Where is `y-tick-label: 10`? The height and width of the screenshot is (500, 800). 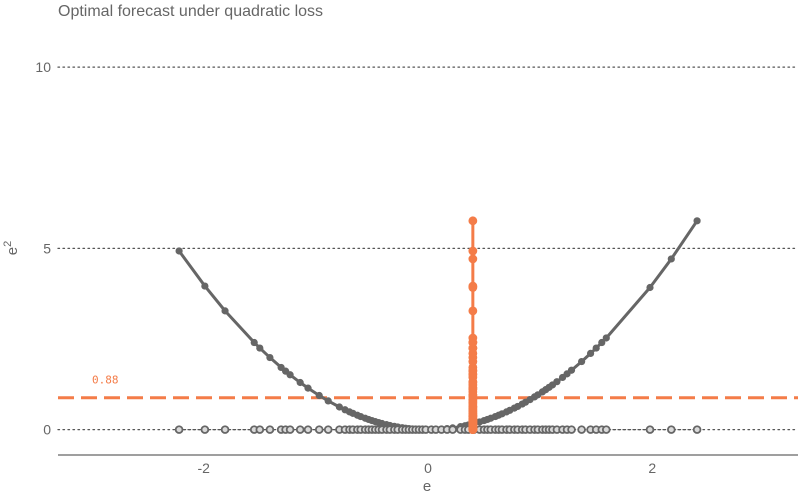 y-tick-label: 10 is located at coordinates (43, 67).